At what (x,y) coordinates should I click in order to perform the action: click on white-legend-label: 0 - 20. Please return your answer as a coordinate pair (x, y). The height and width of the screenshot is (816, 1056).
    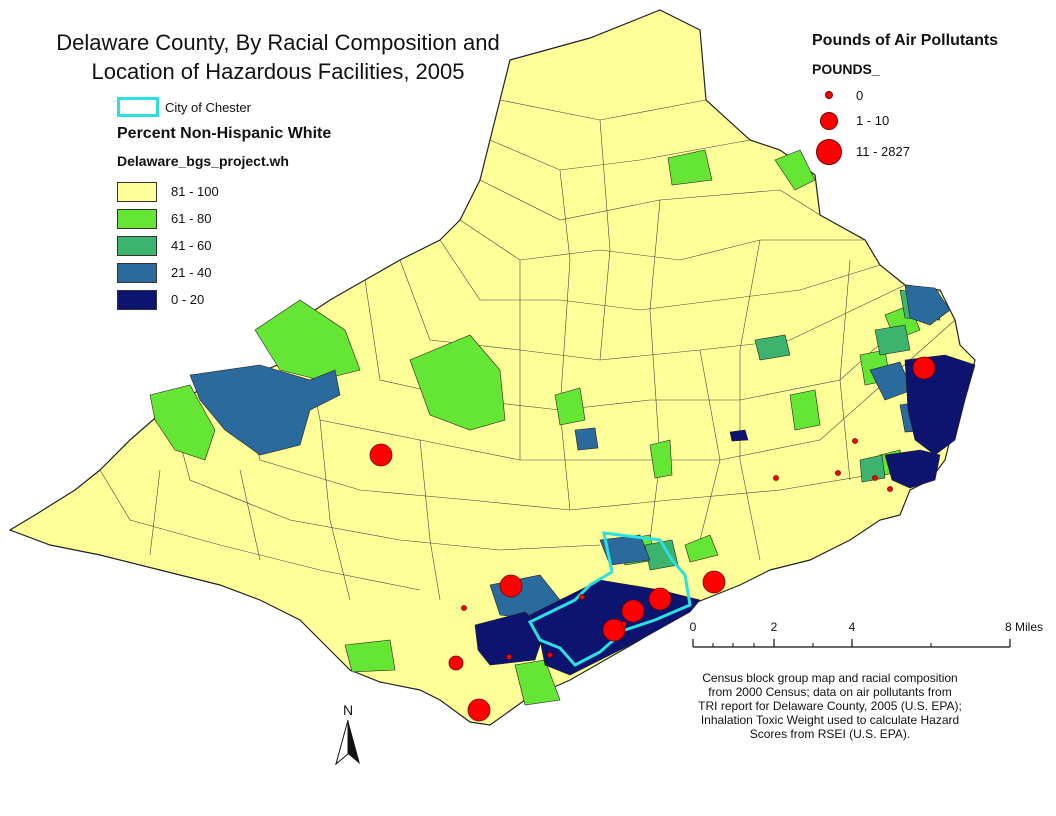
    Looking at the image, I should click on (188, 299).